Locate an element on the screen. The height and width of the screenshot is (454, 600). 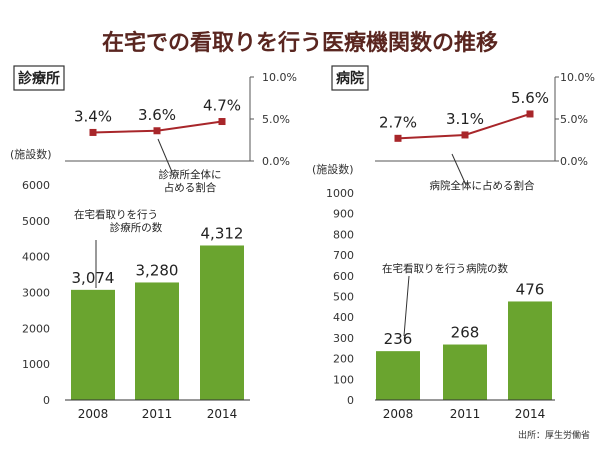
panel-1-x-tick-label: 2014 is located at coordinates (222, 414).